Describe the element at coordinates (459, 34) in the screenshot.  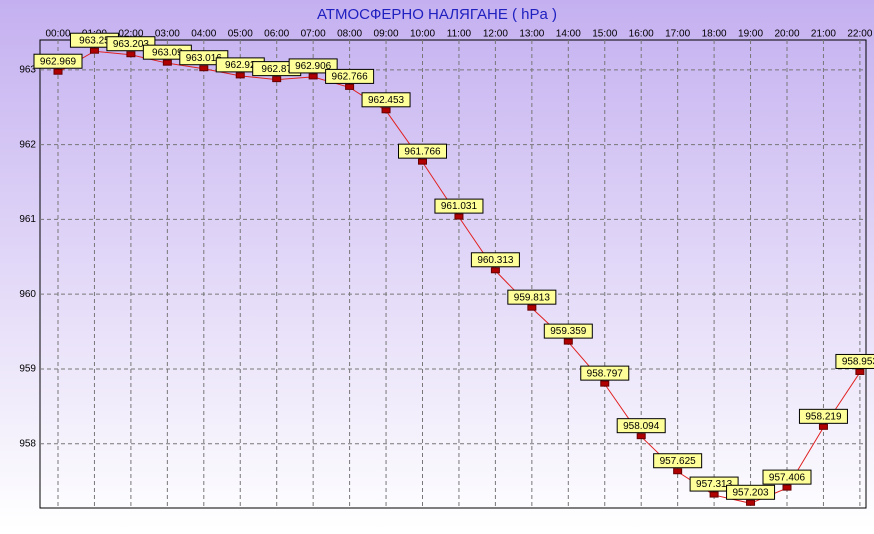
I see `x-tick-label: 11:00` at that location.